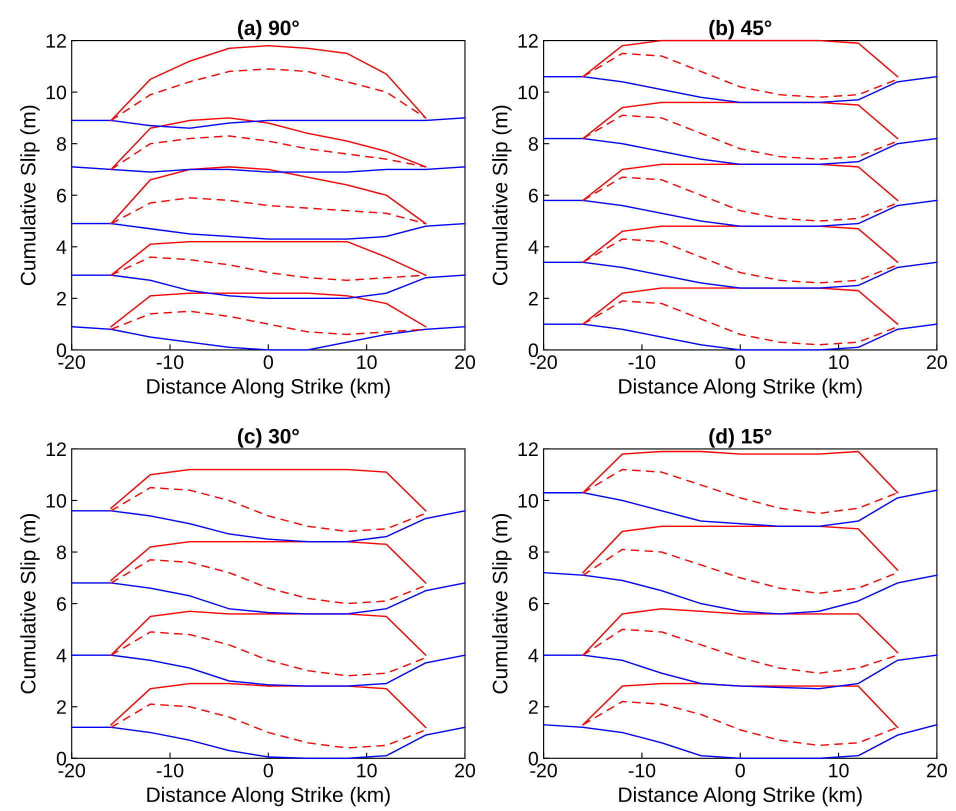 This screenshot has width=956, height=811. Describe the element at coordinates (268, 30) in the screenshot. I see `chart-title: (a) 90°` at that location.